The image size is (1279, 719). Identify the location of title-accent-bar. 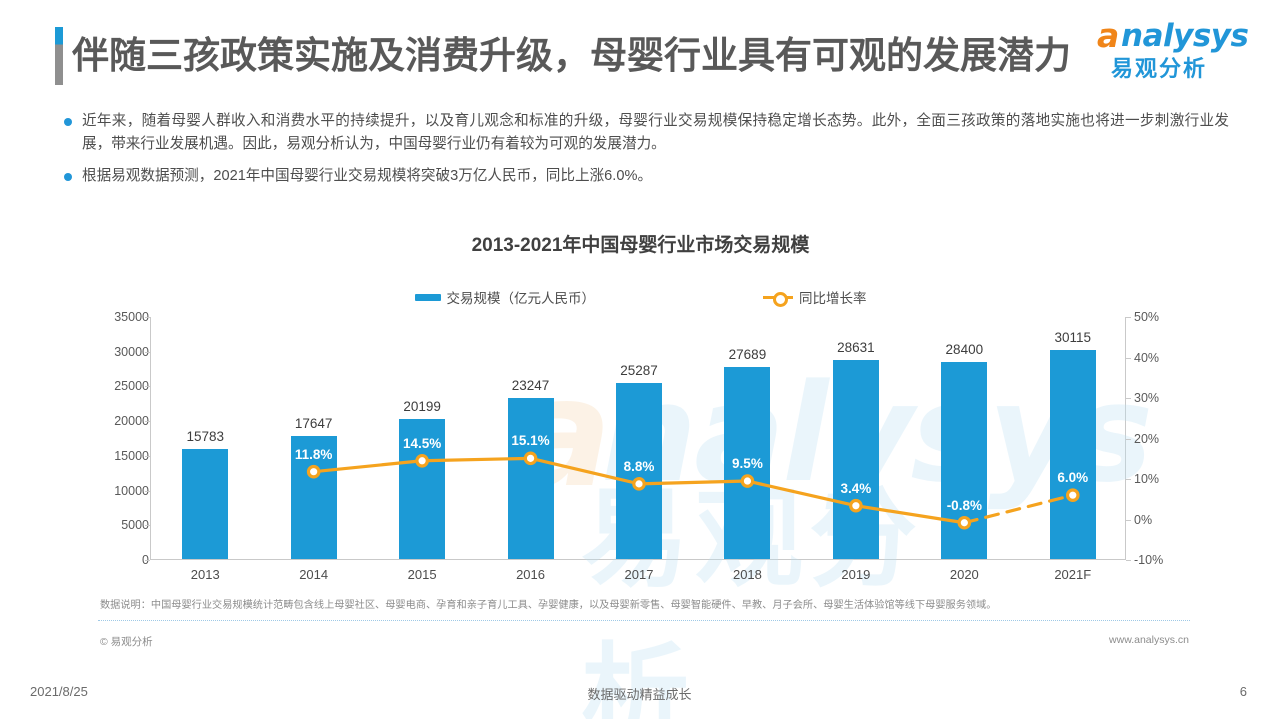
(59, 56).